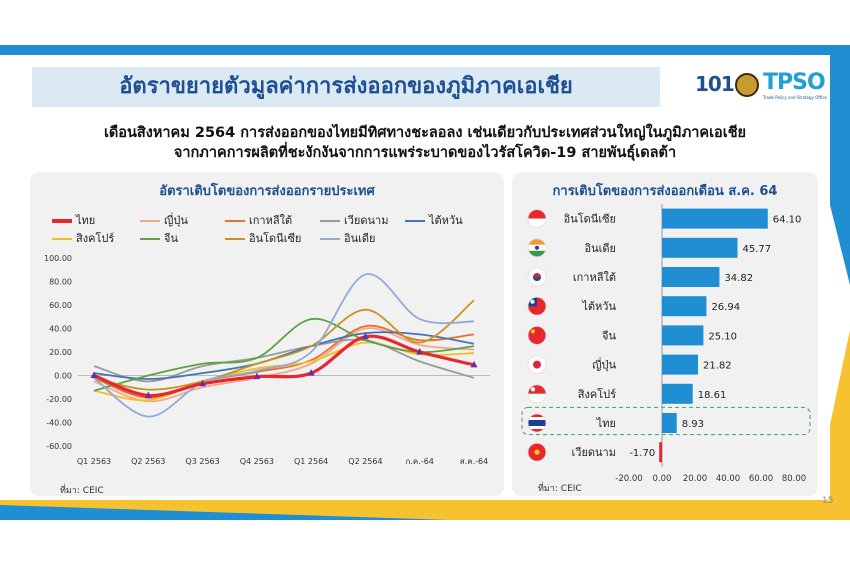  I want to click on legend-label: อินโดนีเซีย, so click(275, 238).